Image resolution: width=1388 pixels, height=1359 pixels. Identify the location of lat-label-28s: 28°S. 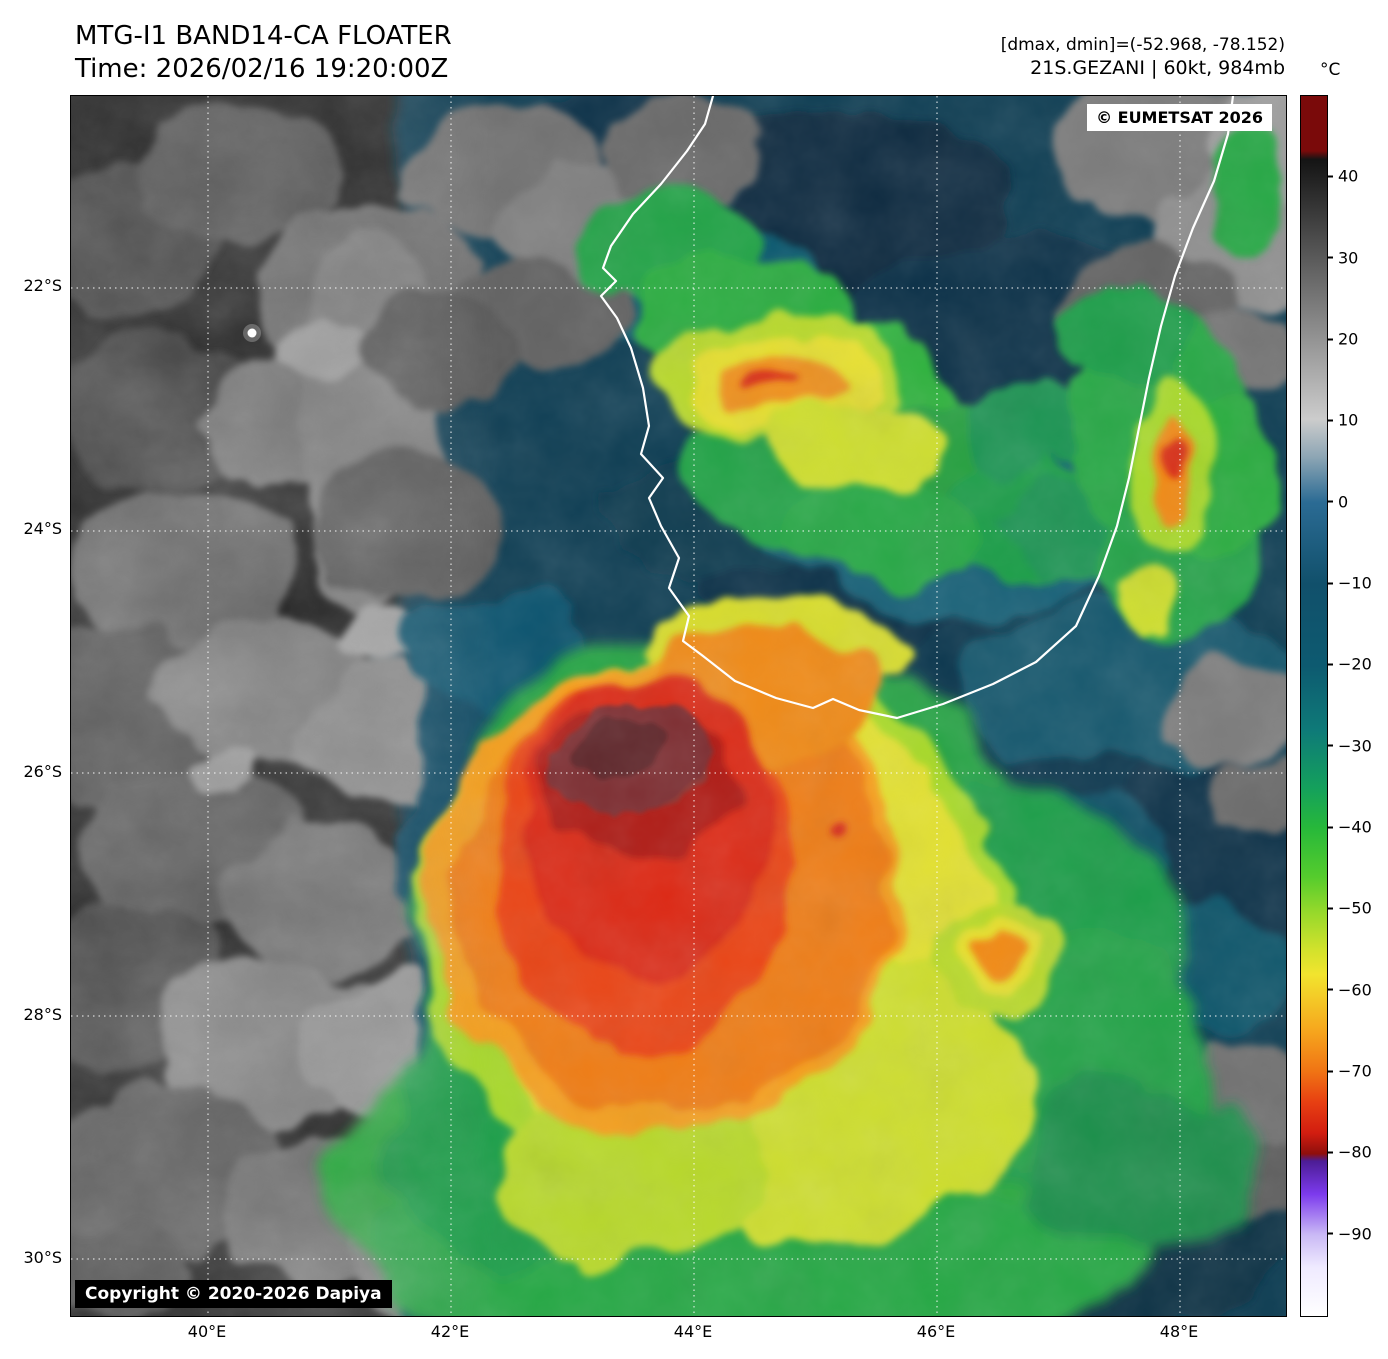
(42, 1014).